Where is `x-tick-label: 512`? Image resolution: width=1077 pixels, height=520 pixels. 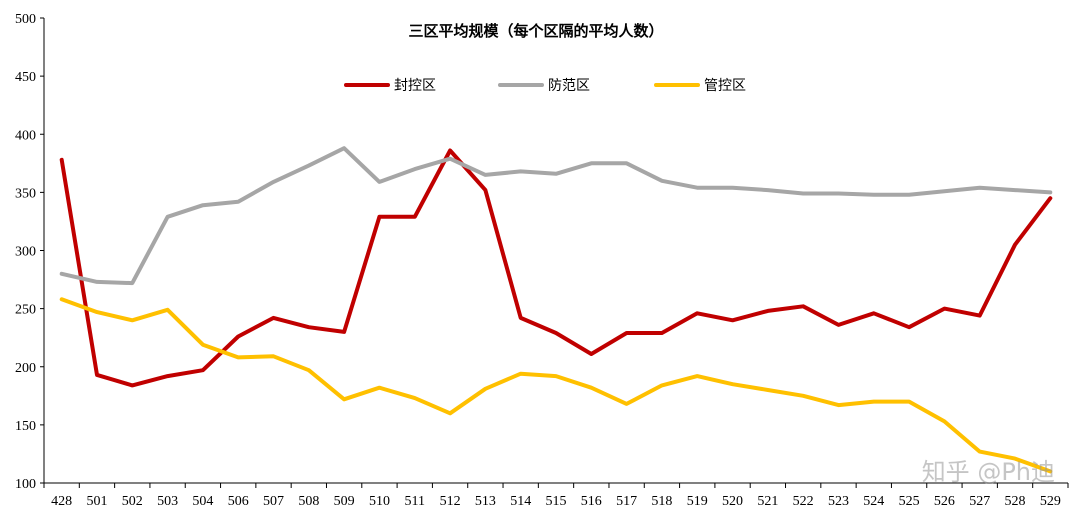
x-tick-label: 512 is located at coordinates (450, 501).